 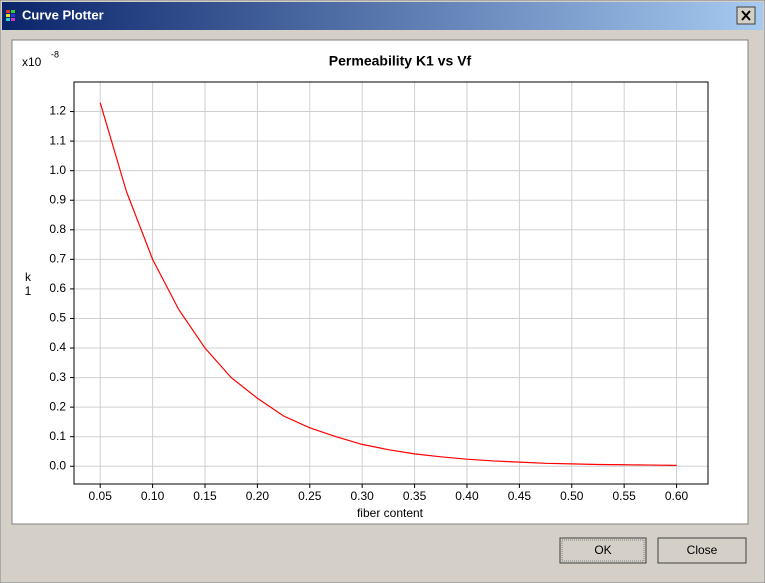 What do you see at coordinates (28, 291) in the screenshot?
I see `y-axis-label-subscript: 1` at bounding box center [28, 291].